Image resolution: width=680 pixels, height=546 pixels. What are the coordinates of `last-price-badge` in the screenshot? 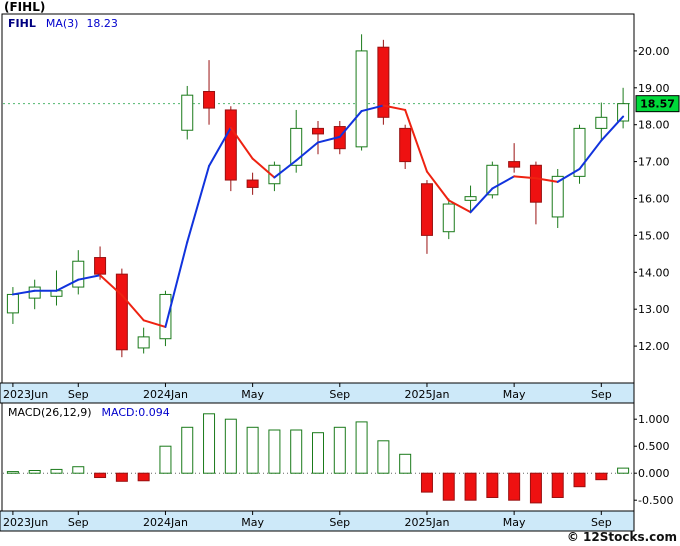 It's located at (657, 104).